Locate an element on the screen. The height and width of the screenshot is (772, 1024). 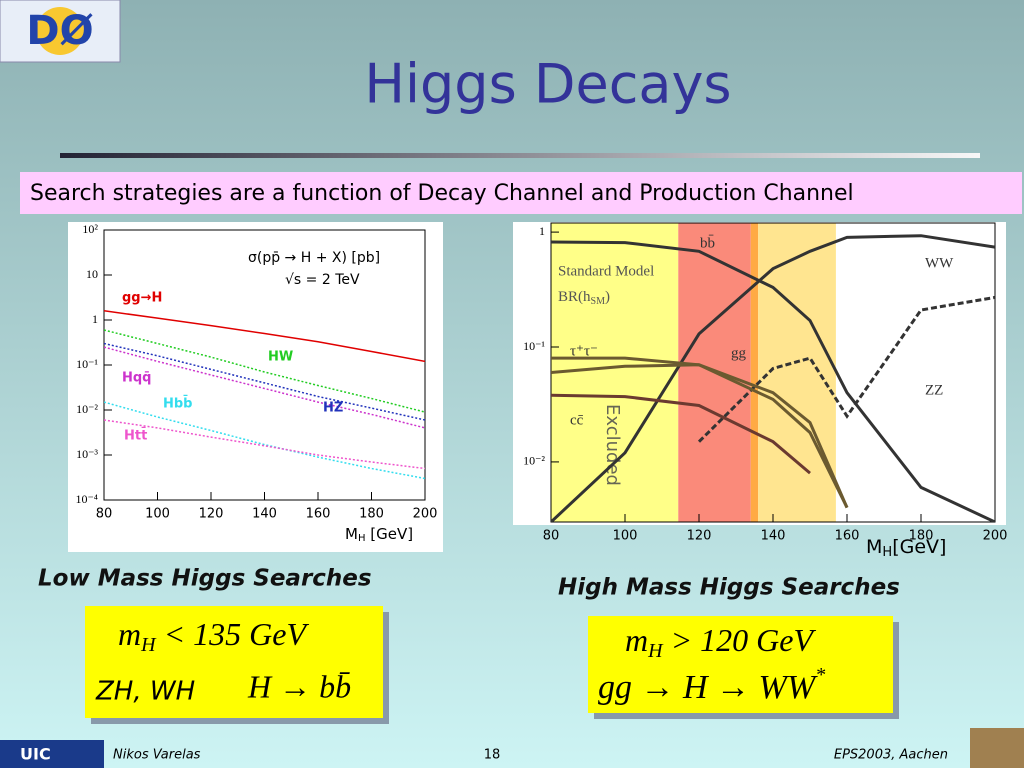
annotation: BR(hSM) is located at coordinates (584, 298).